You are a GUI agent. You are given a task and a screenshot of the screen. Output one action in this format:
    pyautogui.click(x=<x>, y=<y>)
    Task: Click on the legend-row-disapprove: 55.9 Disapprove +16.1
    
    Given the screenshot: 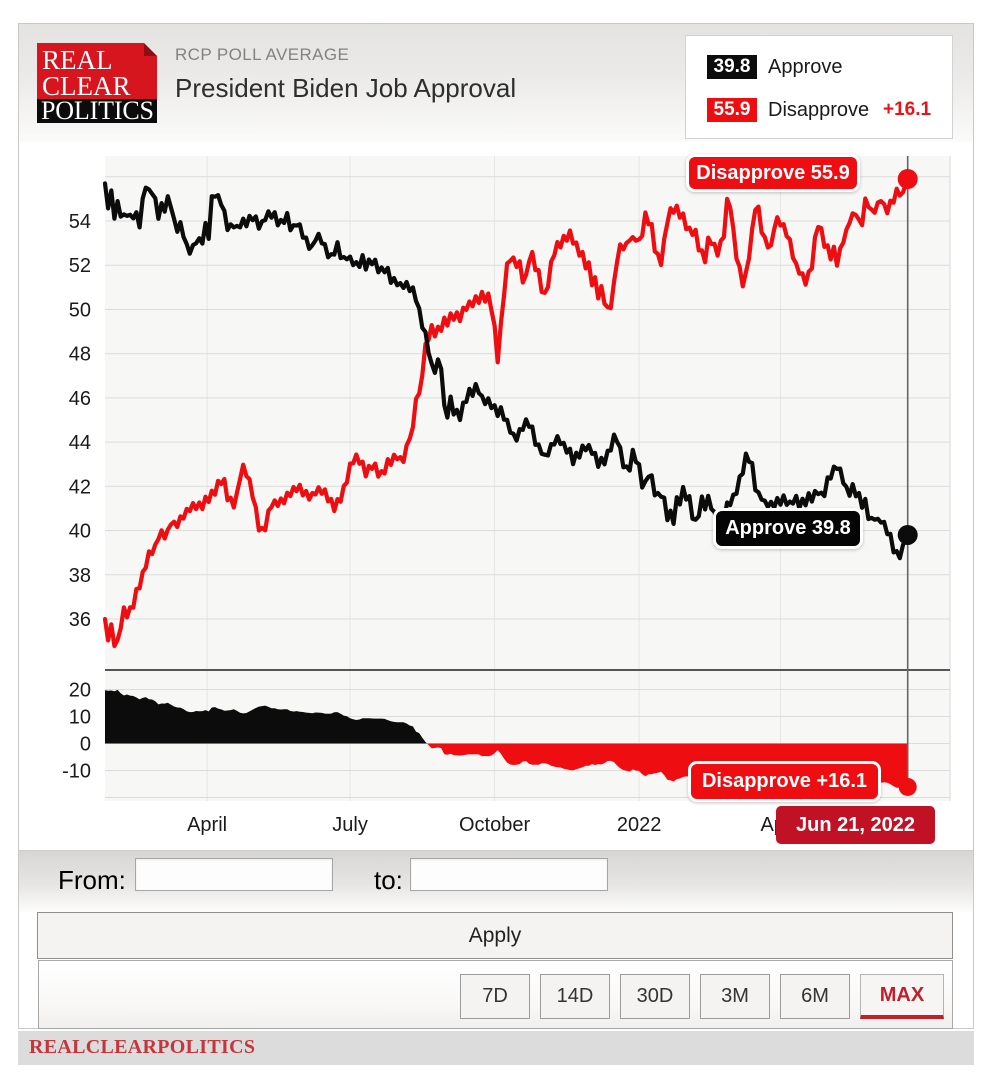 What is the action you would take?
    pyautogui.click(x=819, y=110)
    